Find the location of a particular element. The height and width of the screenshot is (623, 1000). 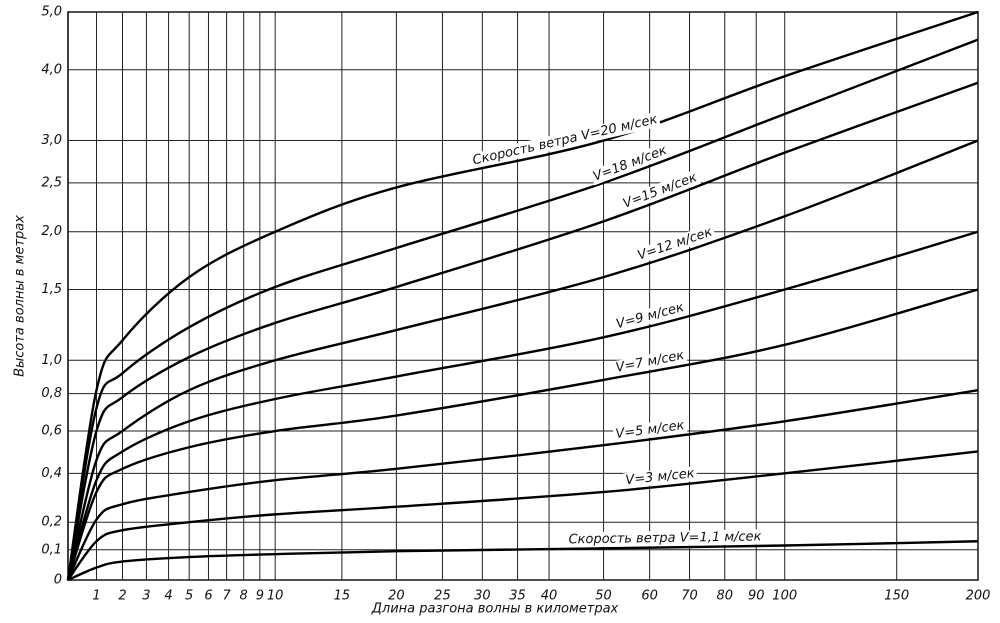

y-tick-label: 2,5 is located at coordinates (51, 182).